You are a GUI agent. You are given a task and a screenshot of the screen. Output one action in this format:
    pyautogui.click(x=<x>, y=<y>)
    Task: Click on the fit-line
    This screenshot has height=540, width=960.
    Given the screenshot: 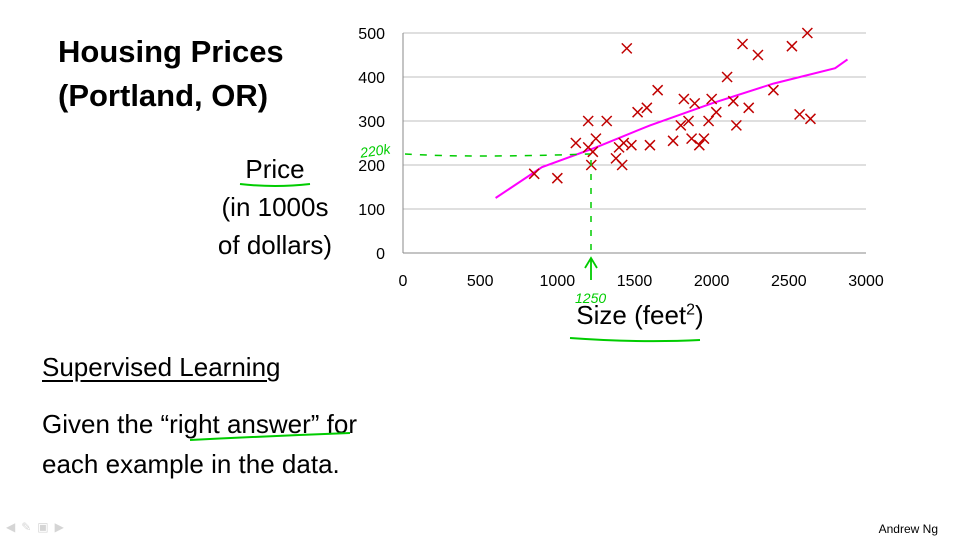 What is the action you would take?
    pyautogui.click(x=672, y=128)
    